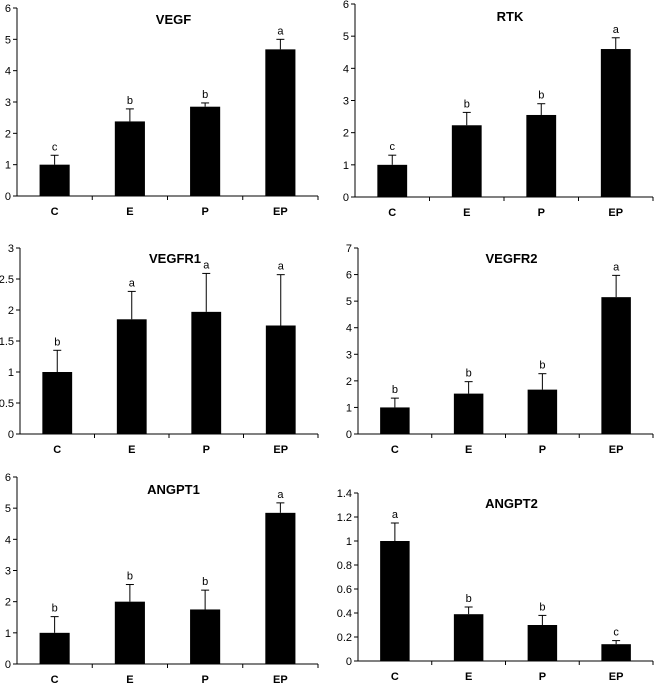 The width and height of the screenshot is (655, 685). Describe the element at coordinates (344, 614) in the screenshot. I see `y-tick-label: 0.4` at that location.